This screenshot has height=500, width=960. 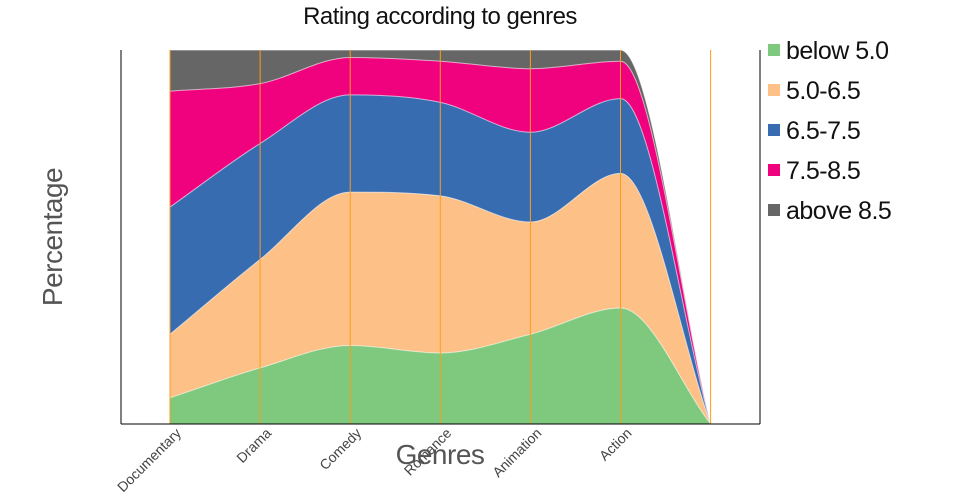 I want to click on legend: below 5.0 5.0-6.5 6.5-7.5 7.5-8.5 above 8.5, so click(x=830, y=131).